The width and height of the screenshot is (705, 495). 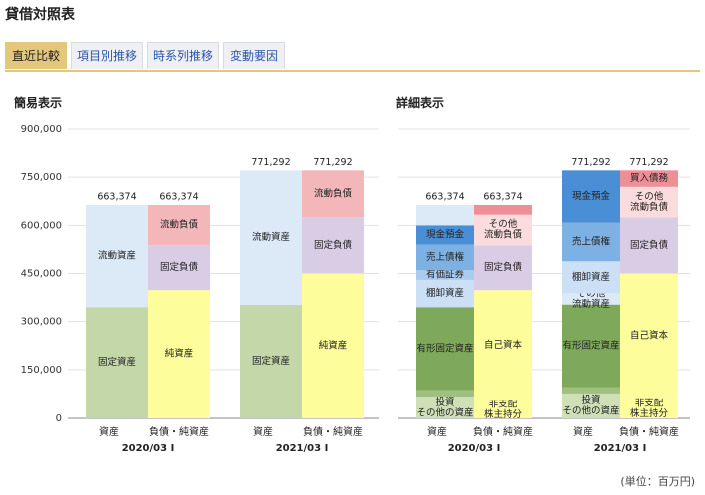 What do you see at coordinates (420, 103) in the screenshot?
I see `detail-view-title: 詳細表示` at bounding box center [420, 103].